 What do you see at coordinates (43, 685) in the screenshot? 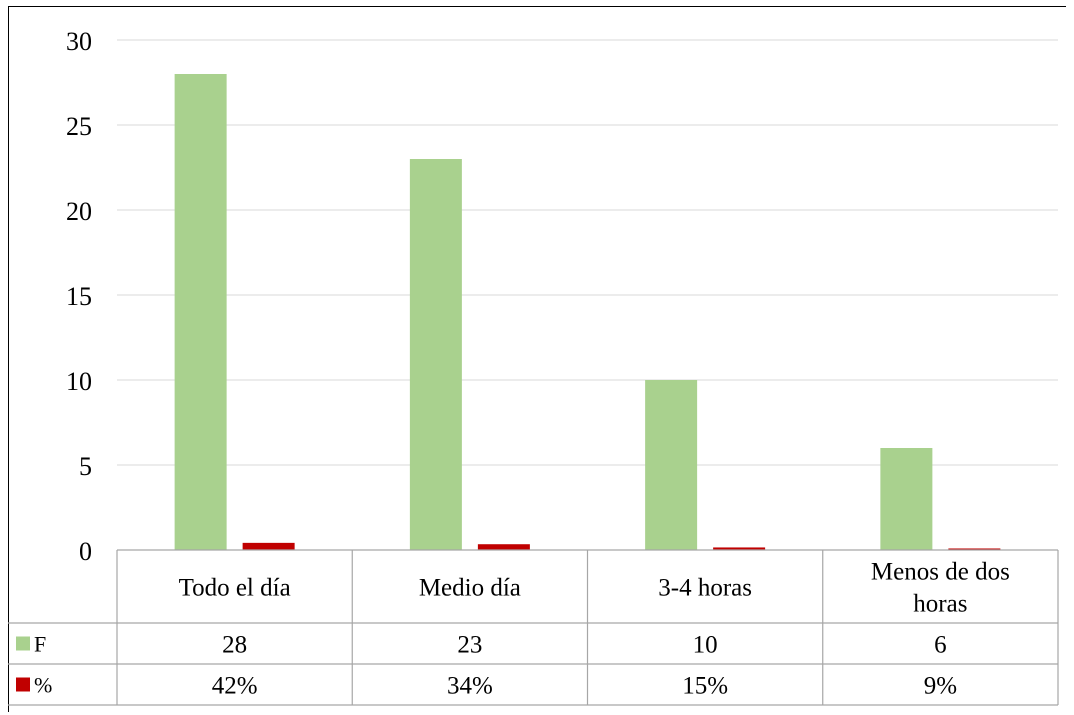
I see `legend-label: %` at bounding box center [43, 685].